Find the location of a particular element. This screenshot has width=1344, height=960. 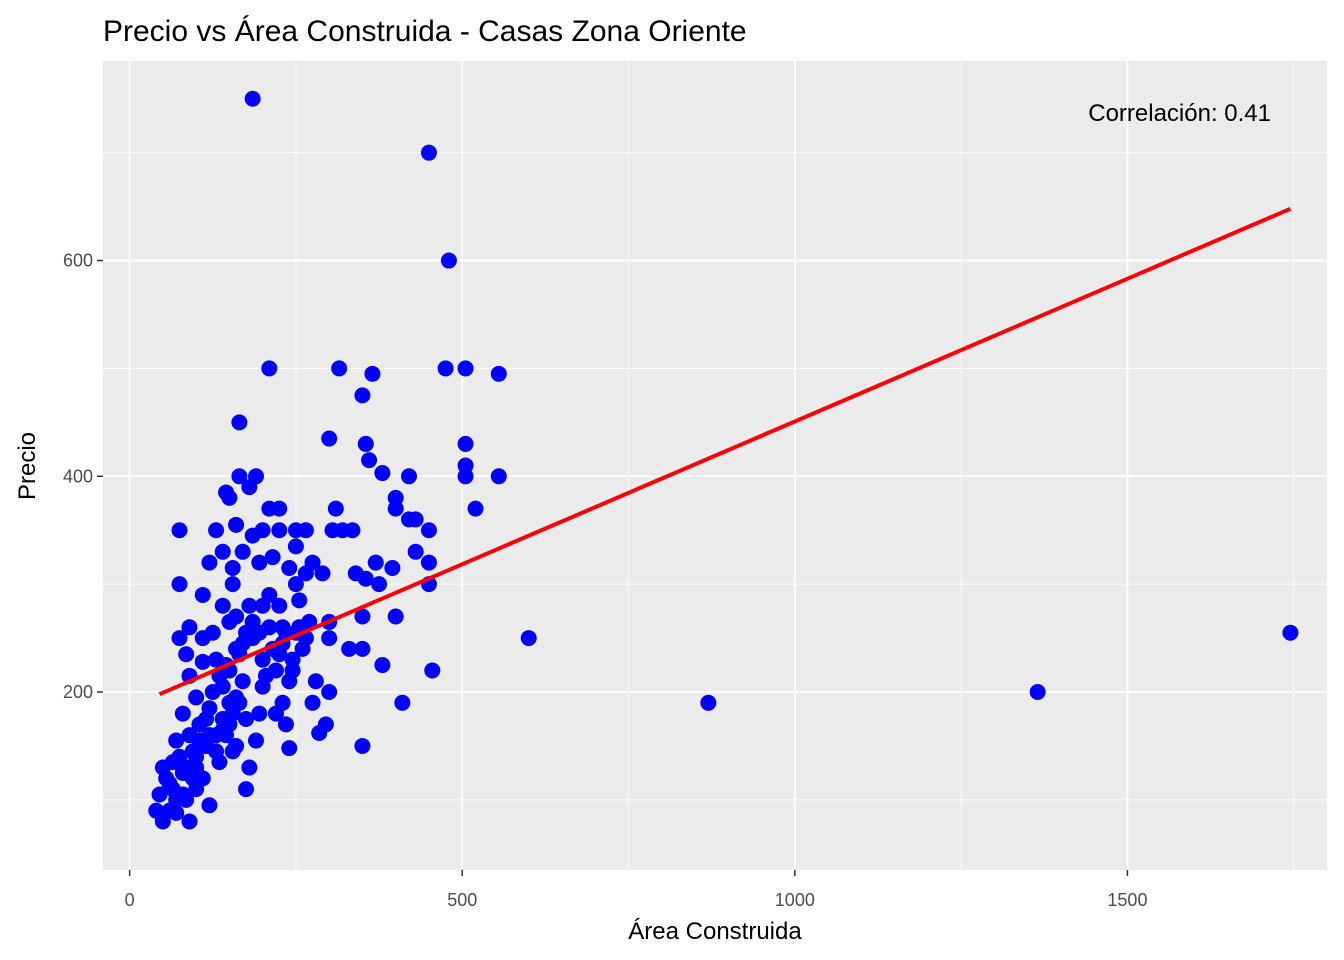

x-tick-label: 500 is located at coordinates (462, 900).